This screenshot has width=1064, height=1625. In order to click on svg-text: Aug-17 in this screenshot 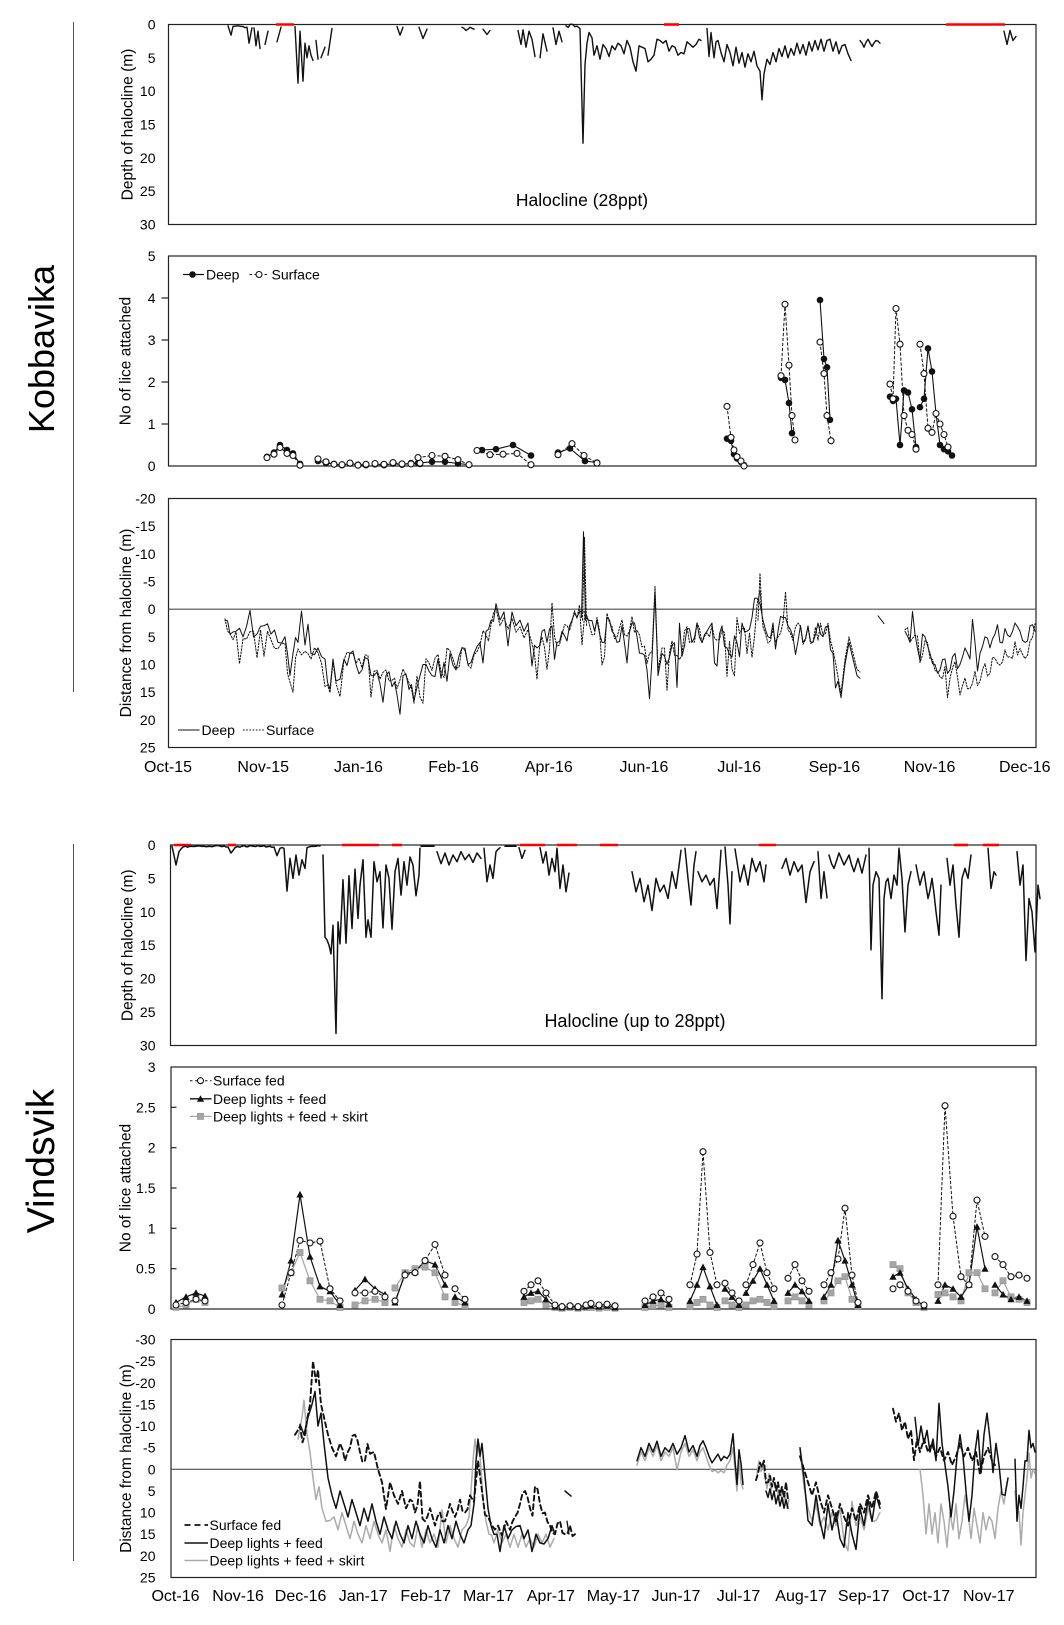, I will do `click(801, 1596)`.